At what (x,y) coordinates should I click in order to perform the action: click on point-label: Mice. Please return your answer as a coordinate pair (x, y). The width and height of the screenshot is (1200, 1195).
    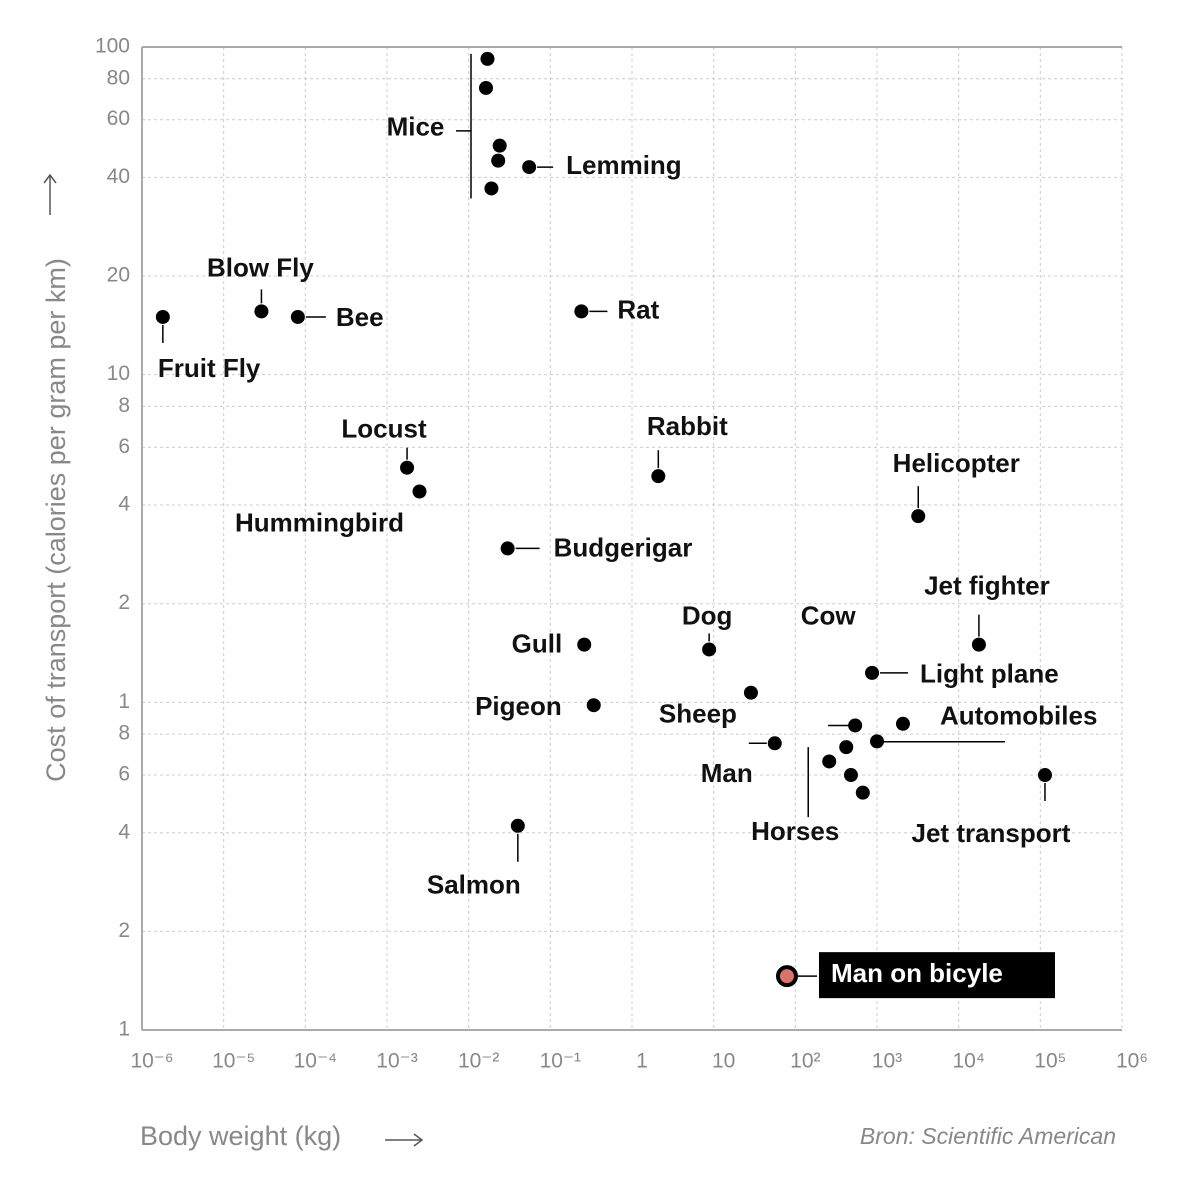
    Looking at the image, I should click on (416, 127).